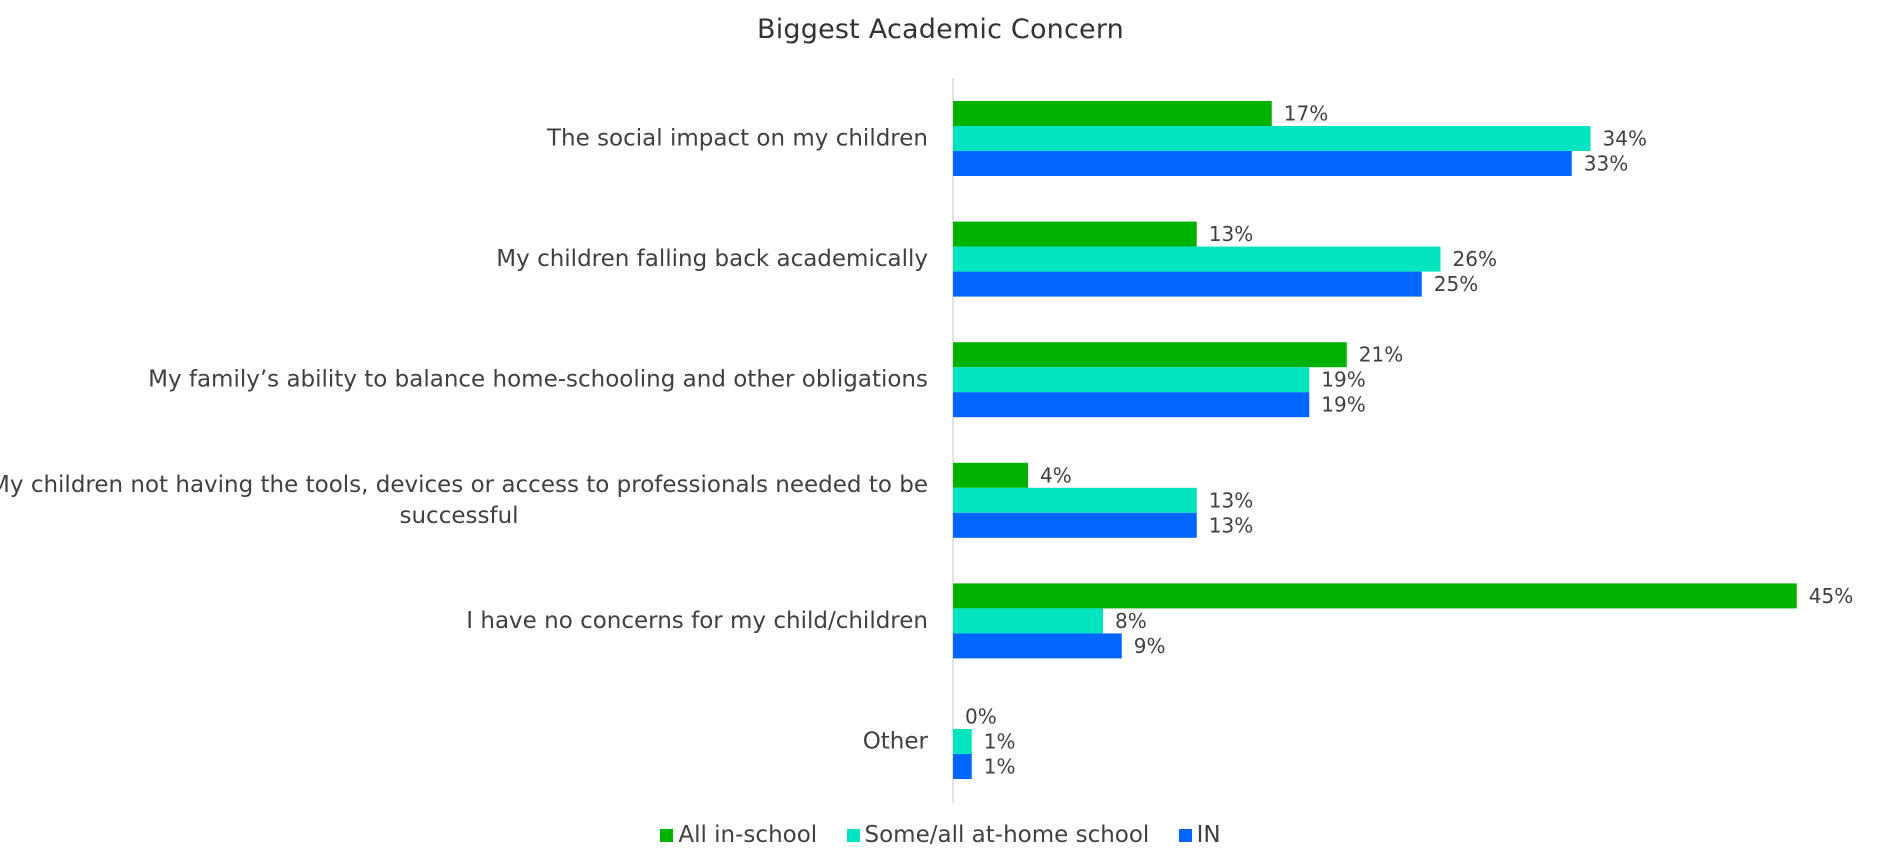 This screenshot has width=1881, height=867. I want to click on legend-item-some-all-at-home-school: Some/all at-home school, so click(998, 835).